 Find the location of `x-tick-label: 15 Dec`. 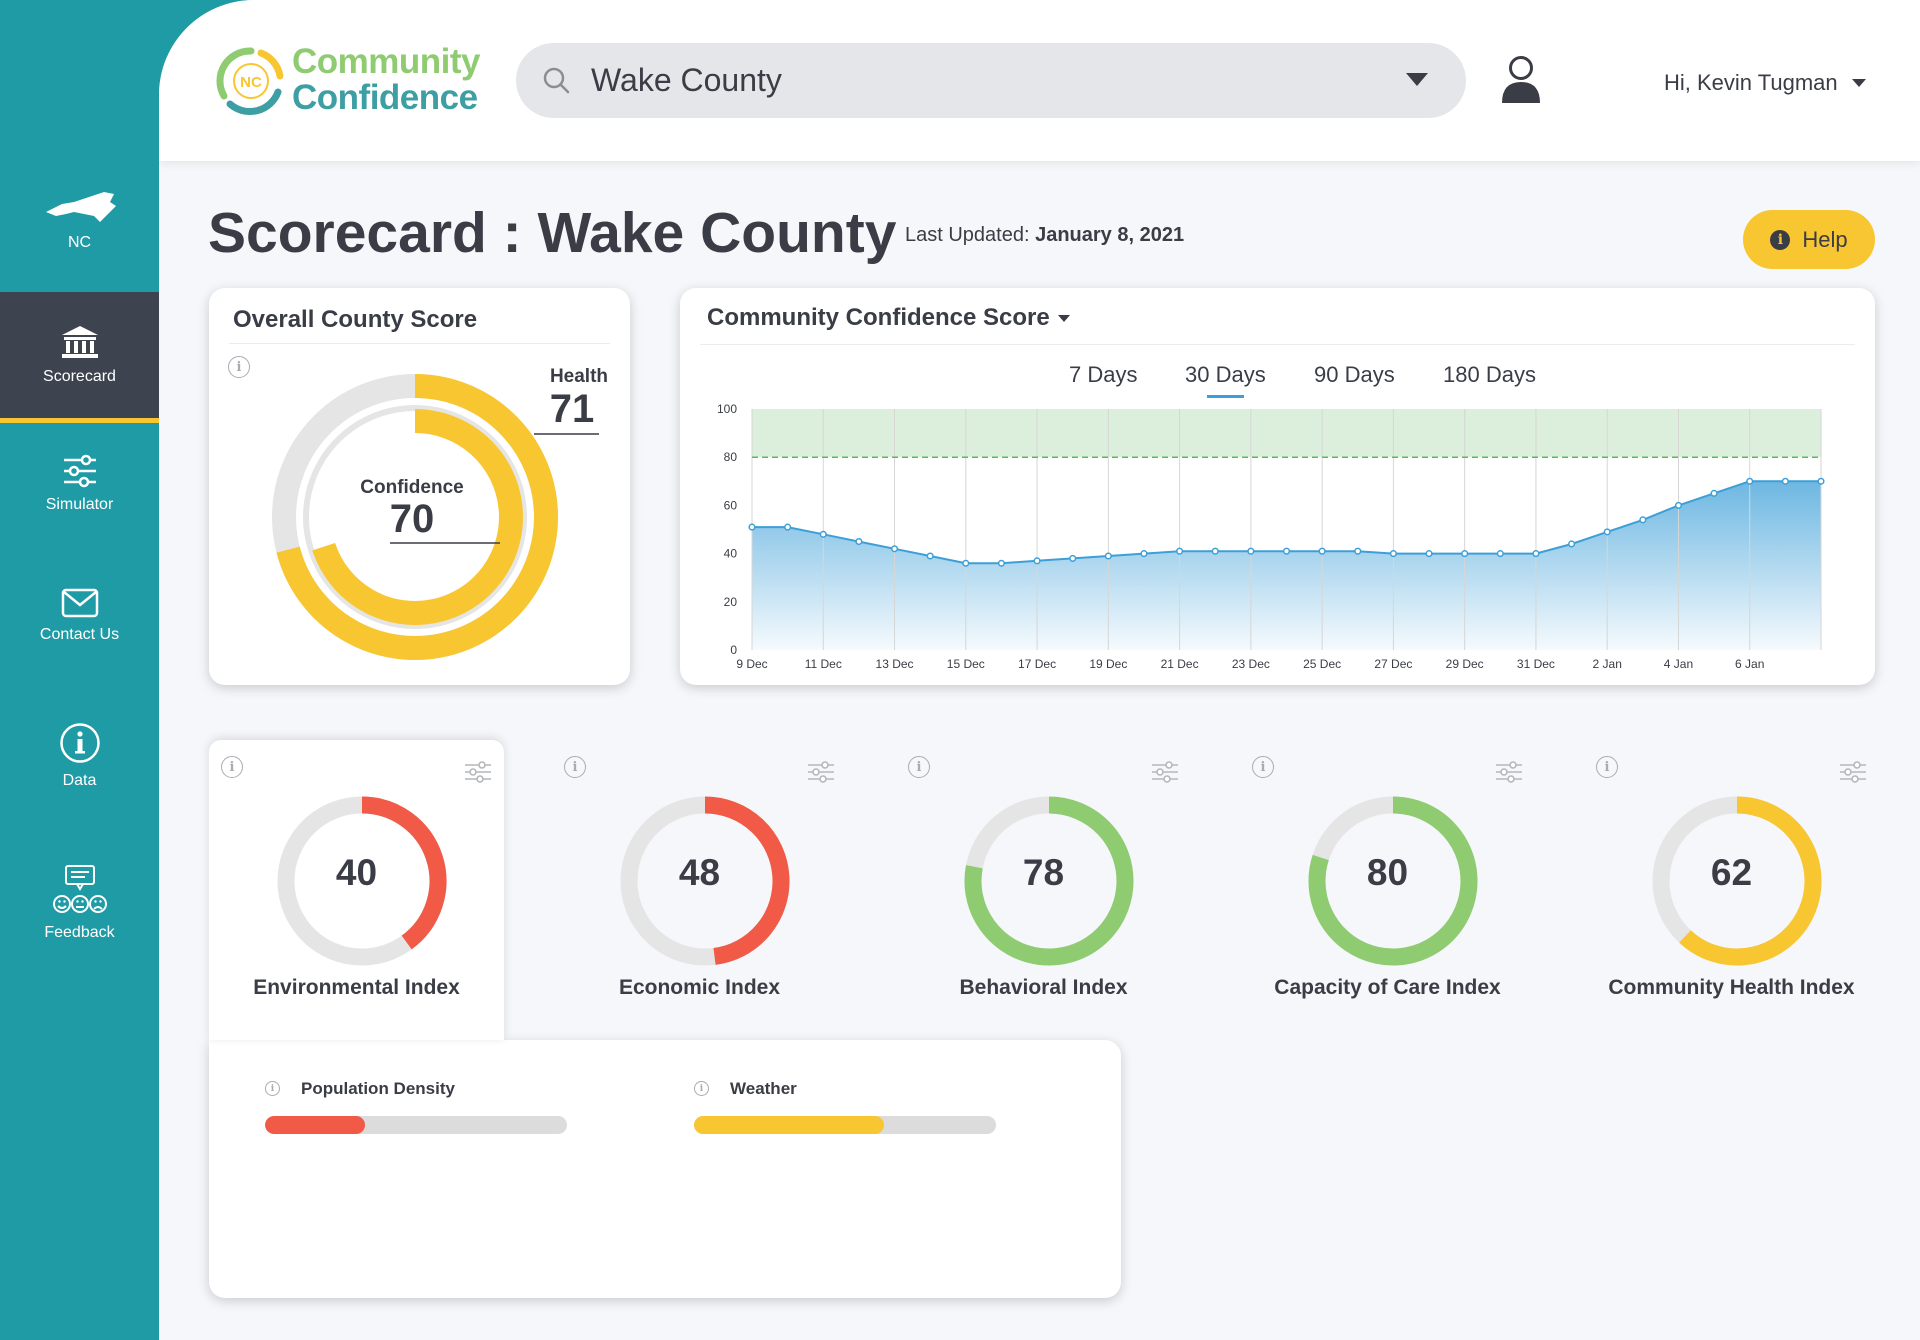

x-tick-label: 15 Dec is located at coordinates (966, 664).